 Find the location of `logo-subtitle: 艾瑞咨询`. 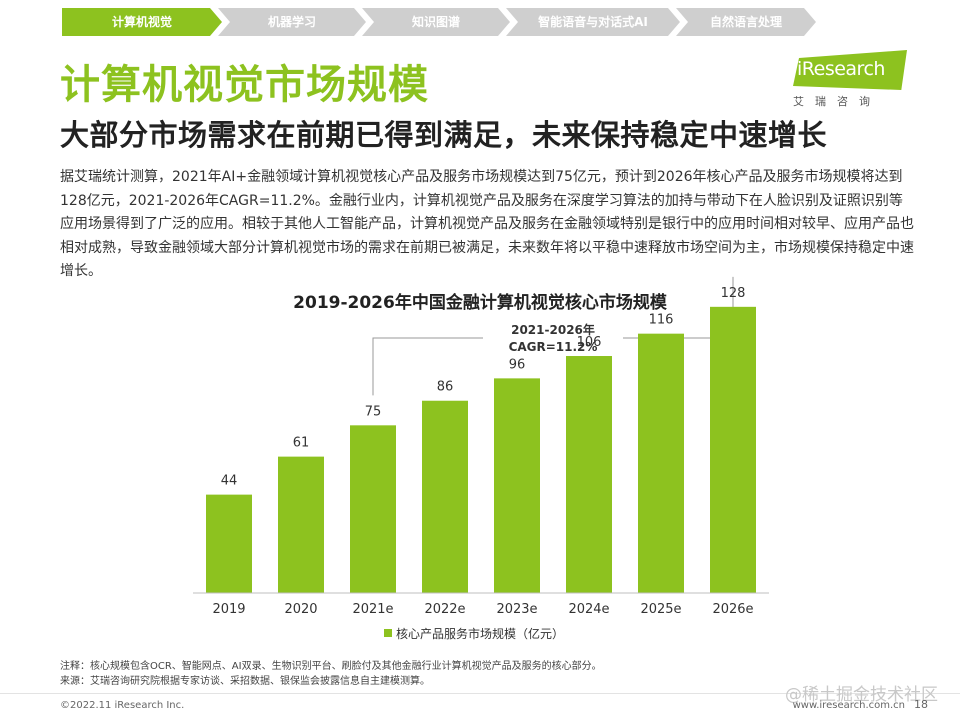

logo-subtitle: 艾瑞咨询 is located at coordinates (837, 101).